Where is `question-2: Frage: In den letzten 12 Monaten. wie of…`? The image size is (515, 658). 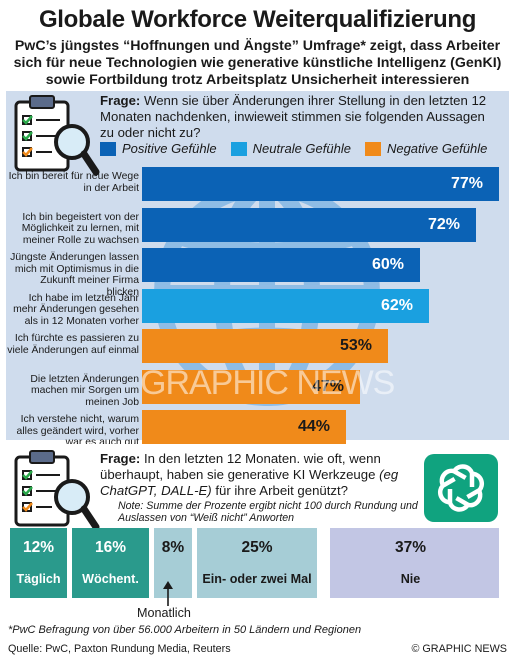 question-2: Frage: In den letzten 12 Monaten. wie of… is located at coordinates (255, 475).